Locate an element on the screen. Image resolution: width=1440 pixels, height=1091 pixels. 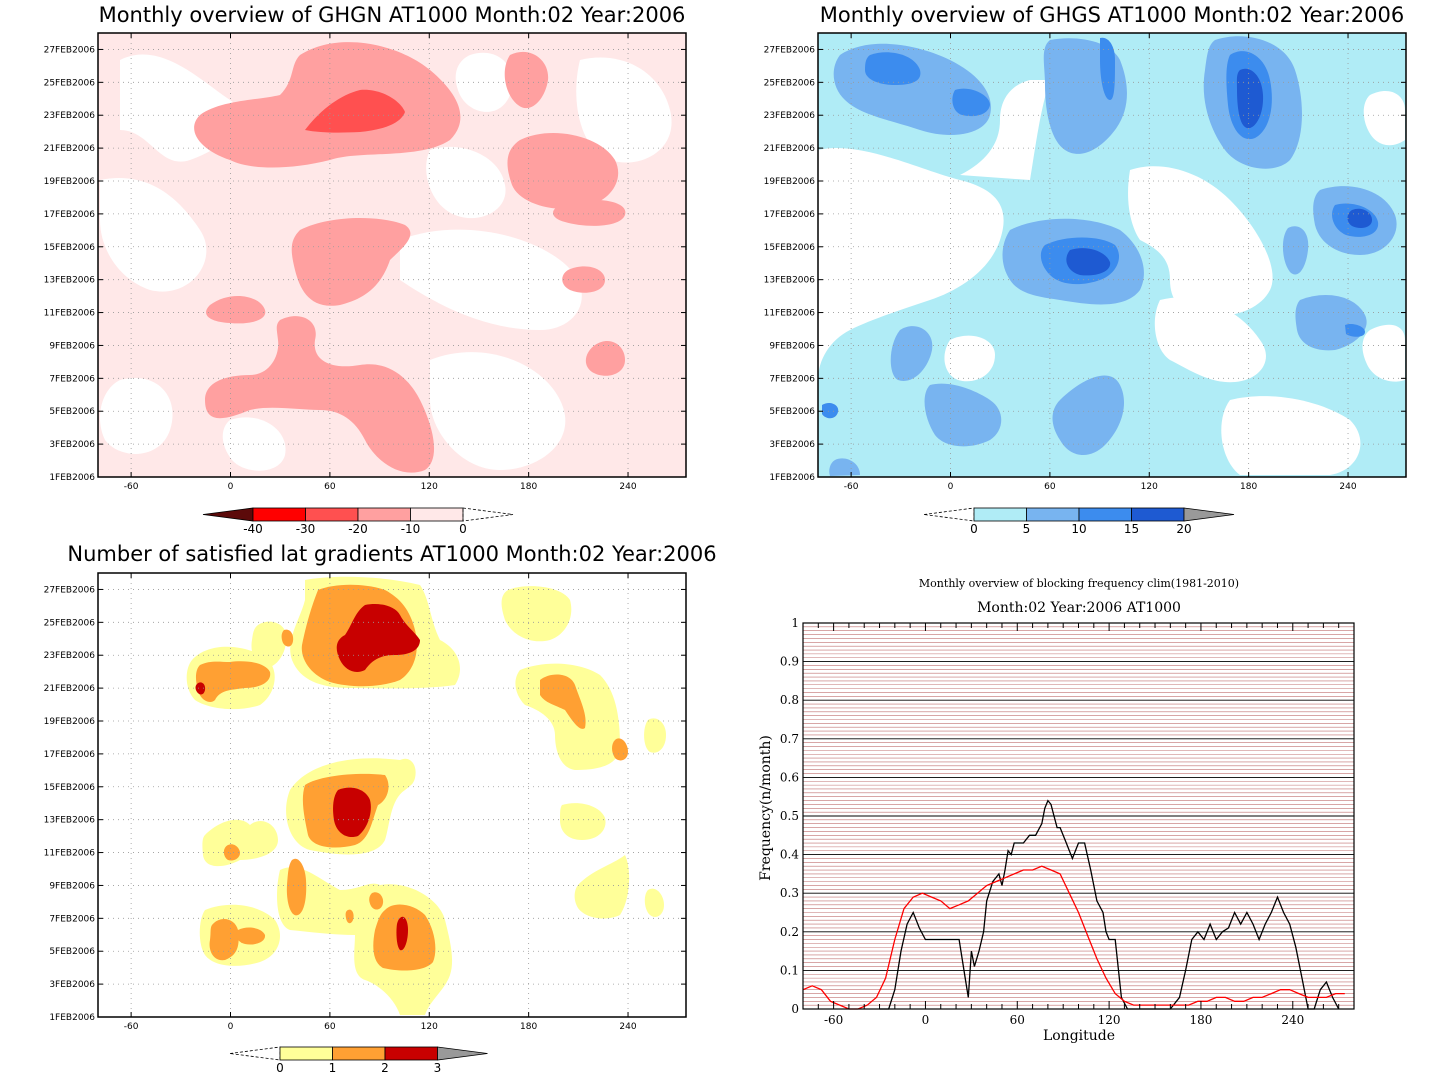
frequency-x-tick-label: 0 is located at coordinates (926, 1020).